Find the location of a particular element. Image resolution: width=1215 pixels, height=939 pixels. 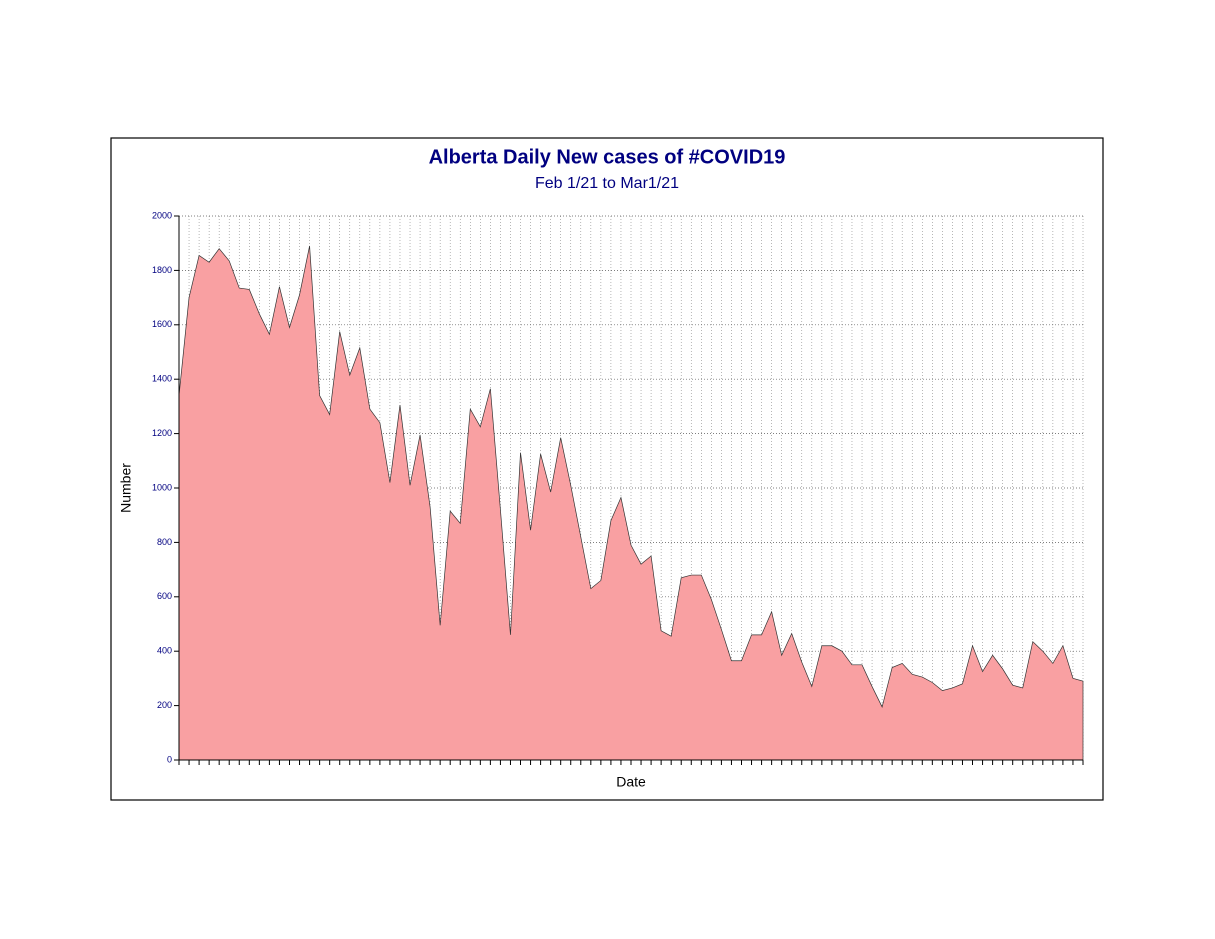

y-tick-label: 200 is located at coordinates (164, 705).